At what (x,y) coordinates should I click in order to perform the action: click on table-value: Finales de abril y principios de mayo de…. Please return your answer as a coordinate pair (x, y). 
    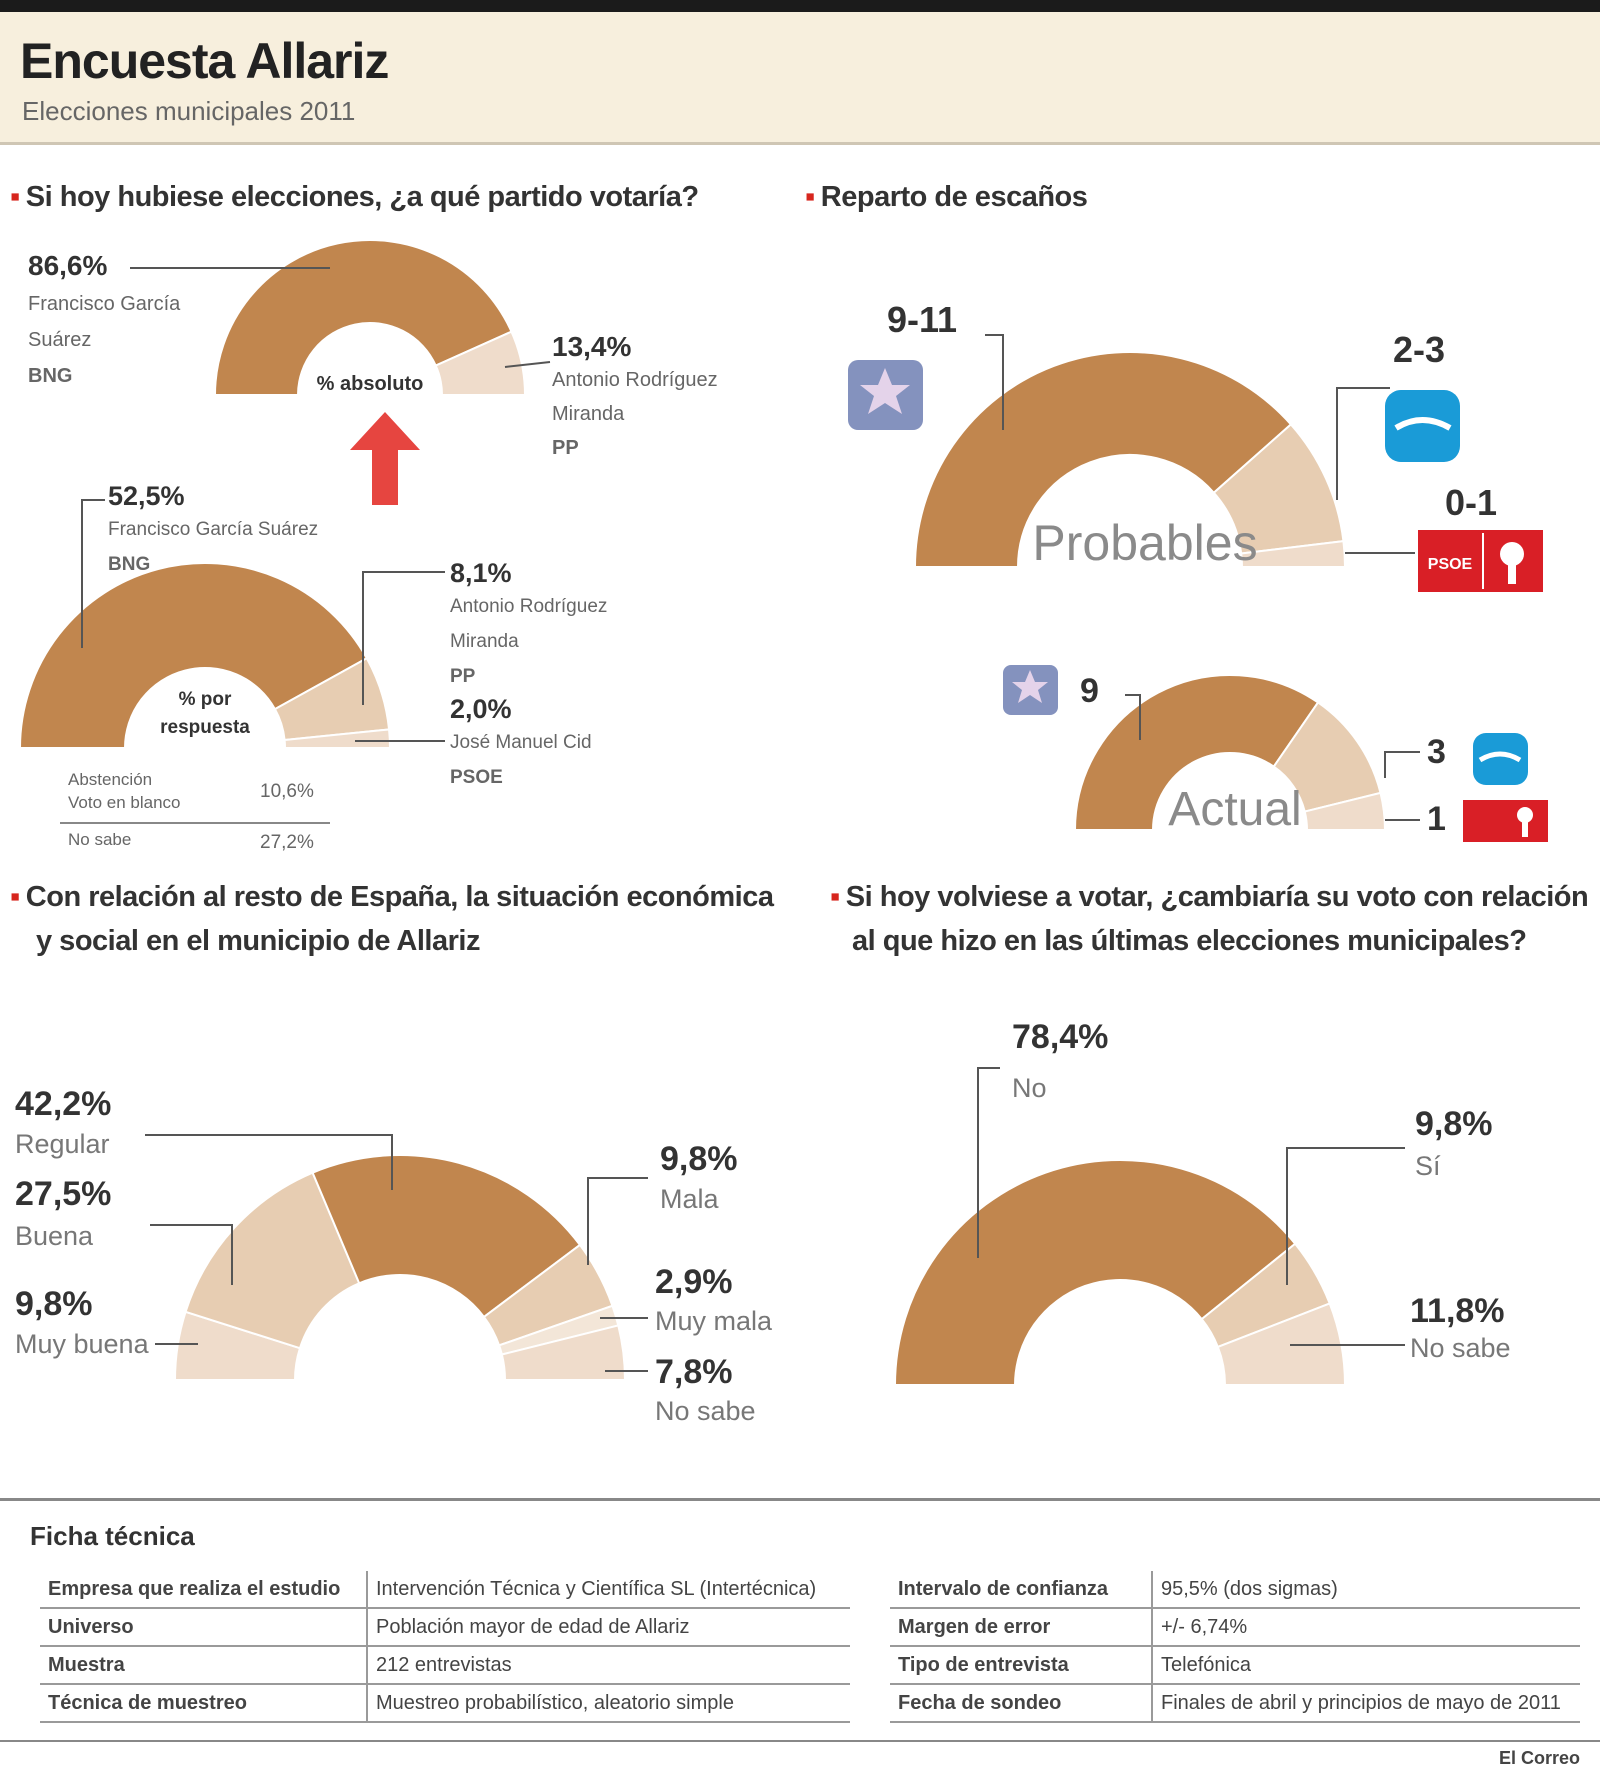
    Looking at the image, I should click on (1366, 1703).